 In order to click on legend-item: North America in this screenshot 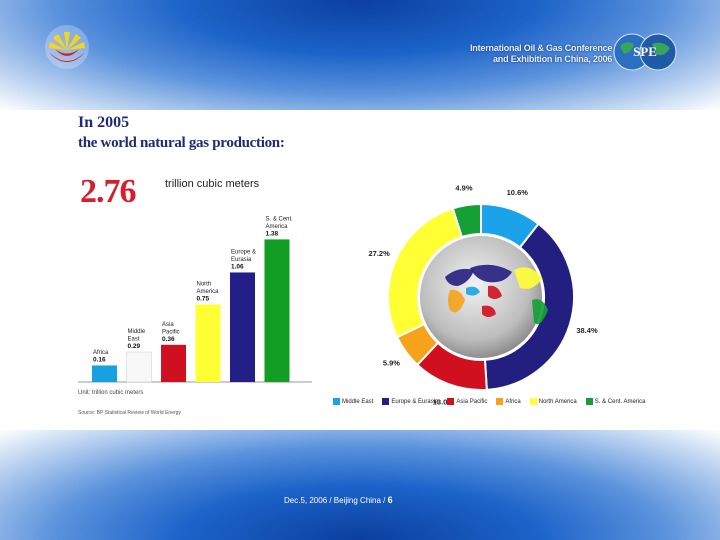, I will do `click(553, 401)`.